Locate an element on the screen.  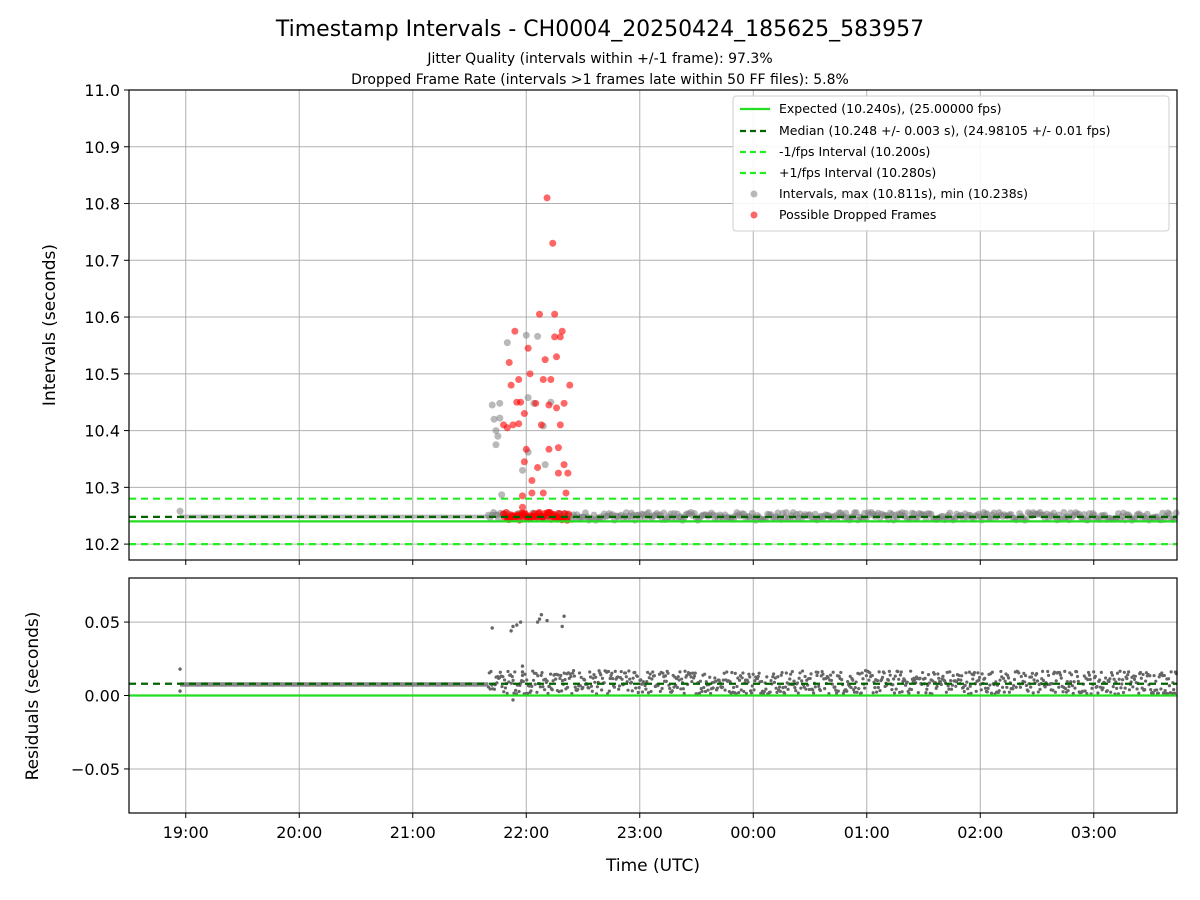
legend-label-minus-fps: -1/fps Interval (10.200s) is located at coordinates (854, 151).